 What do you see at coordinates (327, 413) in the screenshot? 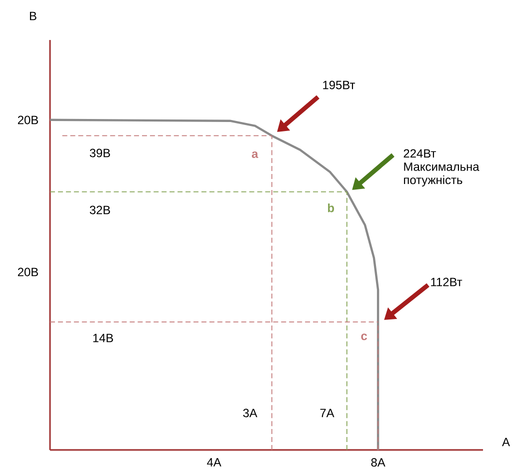
I see `annotation: 7А` at bounding box center [327, 413].